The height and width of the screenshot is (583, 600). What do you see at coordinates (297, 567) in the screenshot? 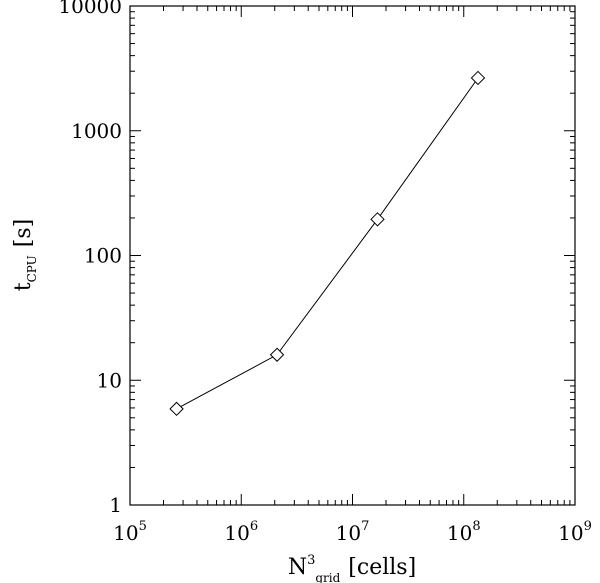
I see `x-axis-label-main: N` at bounding box center [297, 567].